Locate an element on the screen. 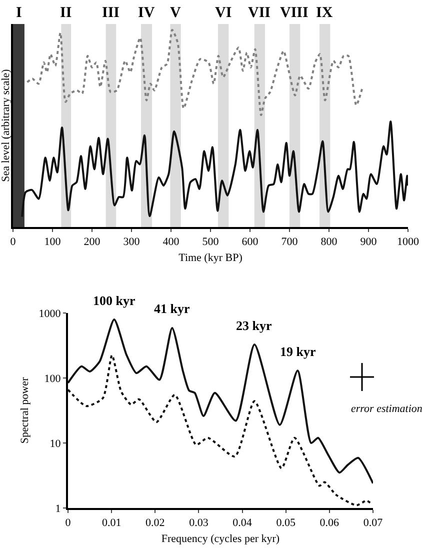 This screenshot has width=423, height=549. annotation: 41 kyr is located at coordinates (172, 308).